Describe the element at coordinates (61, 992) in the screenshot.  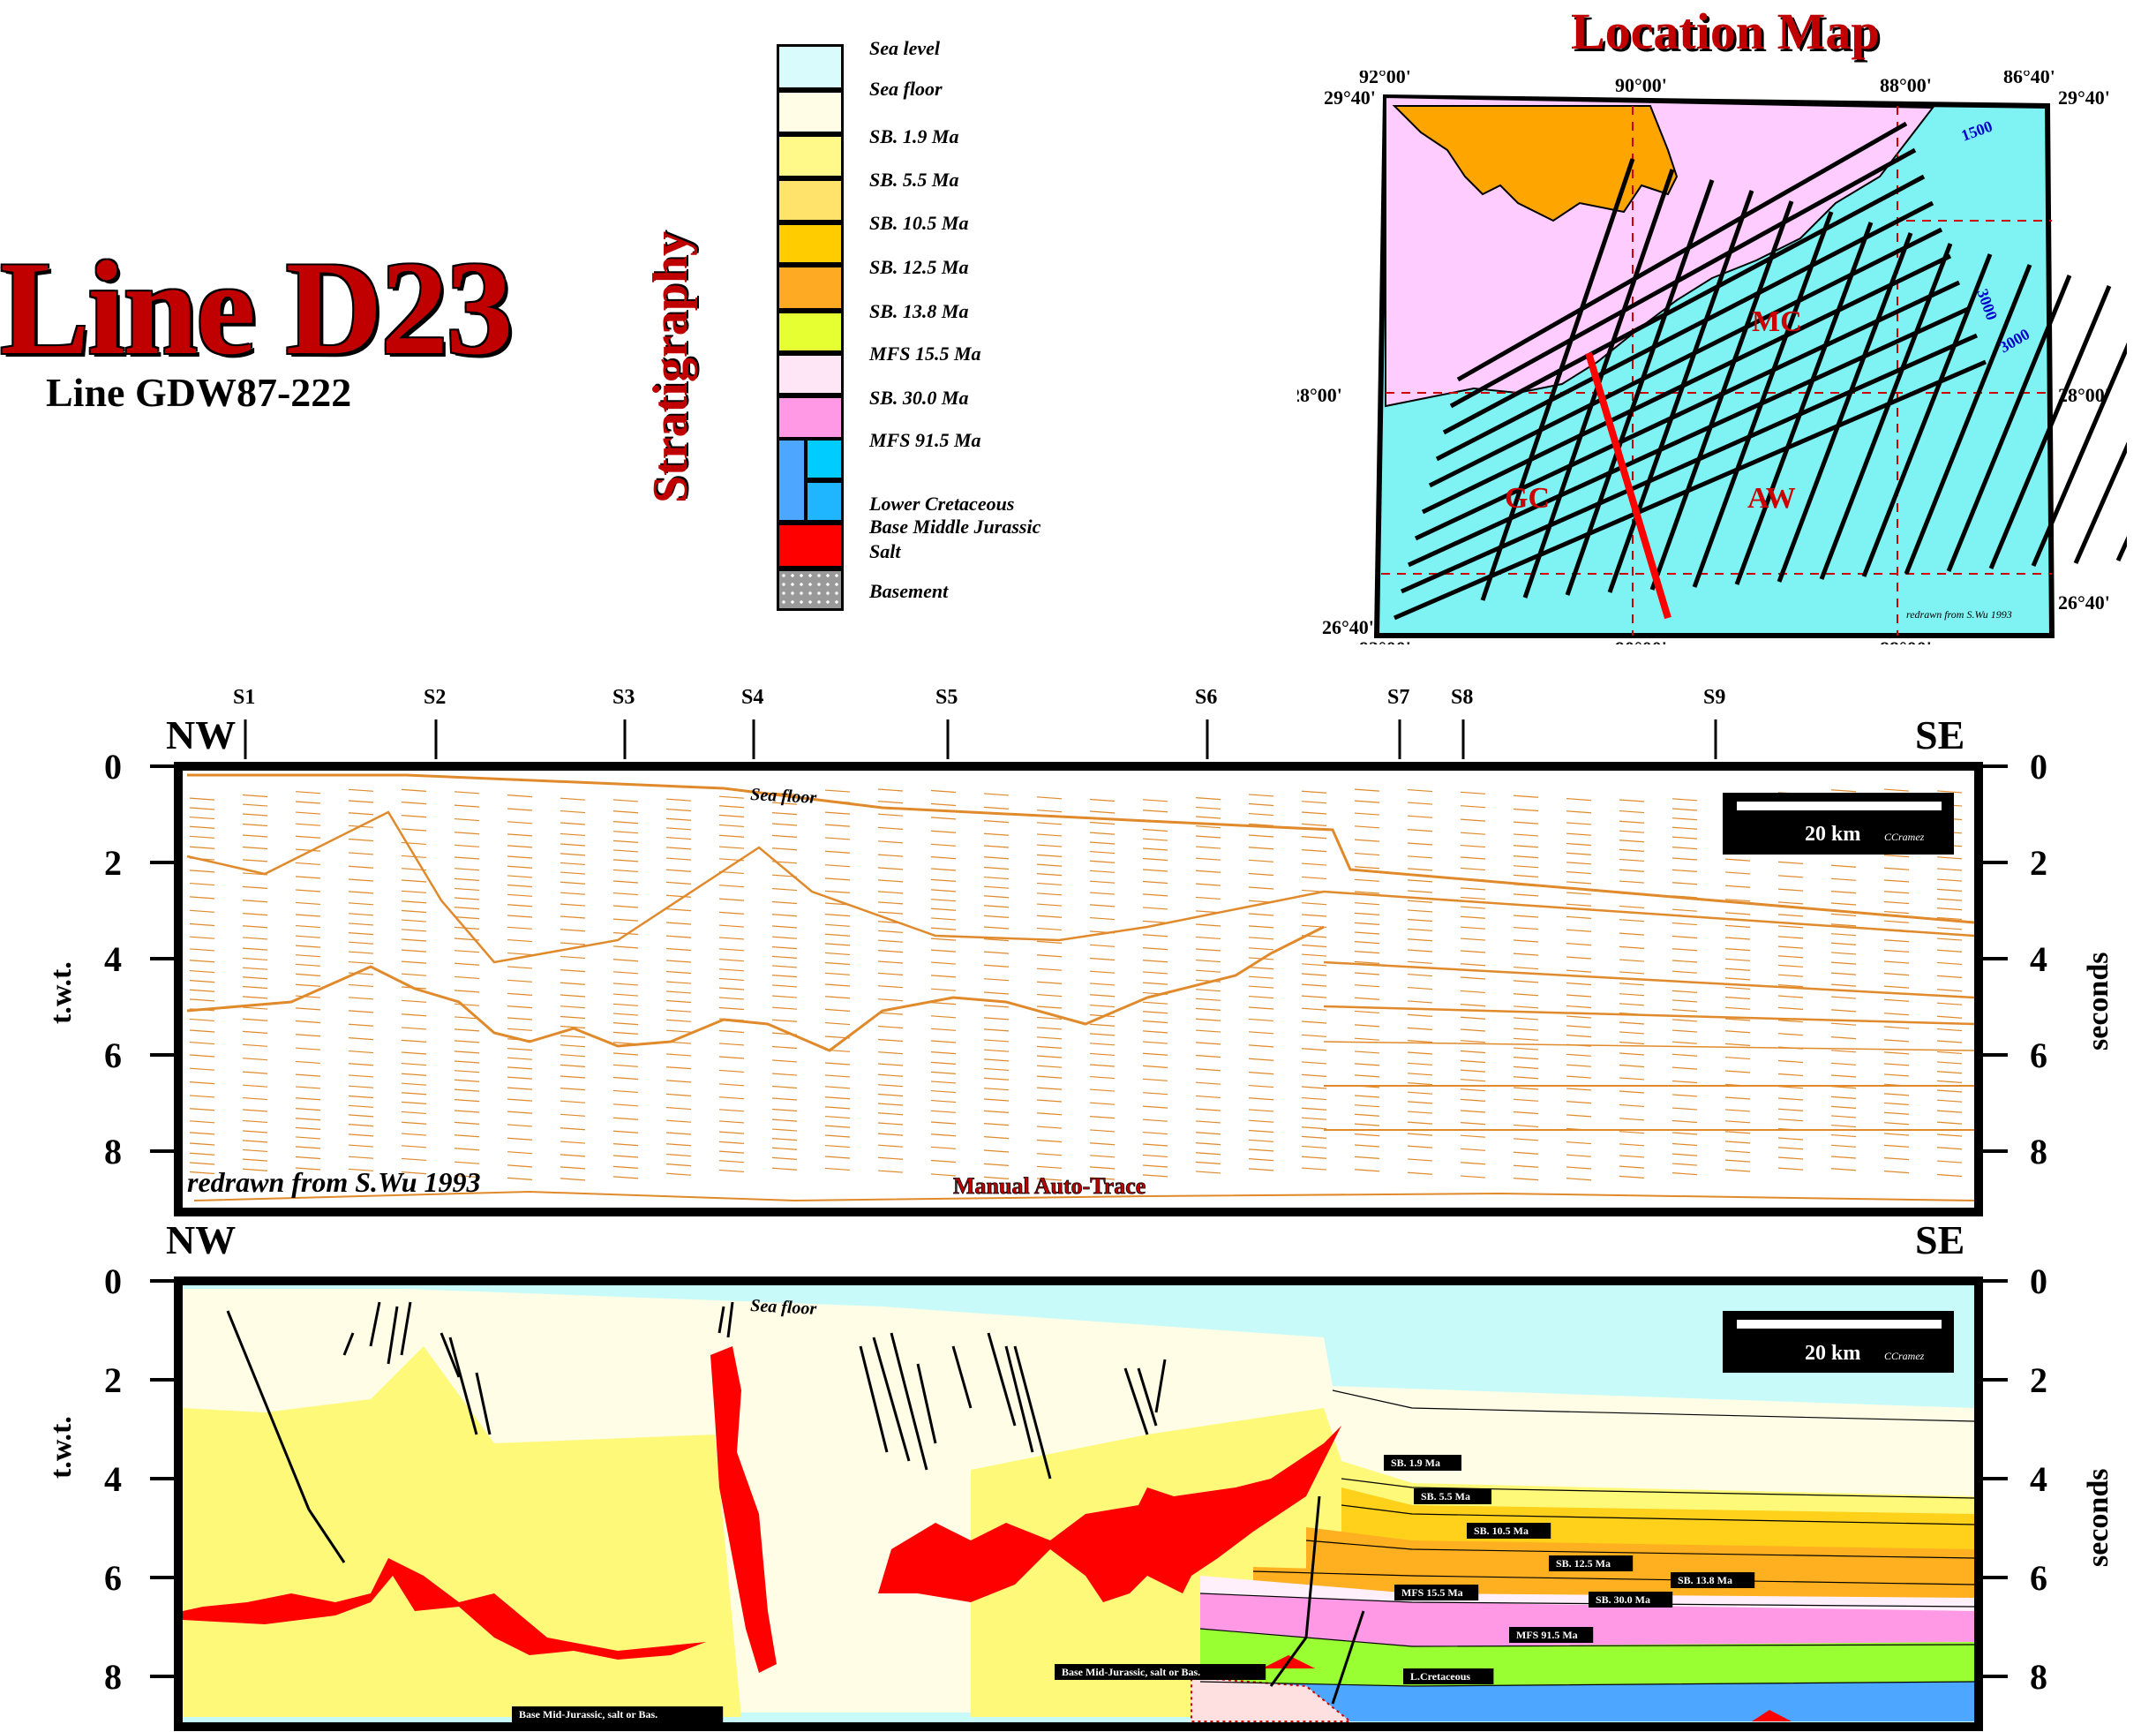
I see `axis-label-left: t.w.t.` at that location.